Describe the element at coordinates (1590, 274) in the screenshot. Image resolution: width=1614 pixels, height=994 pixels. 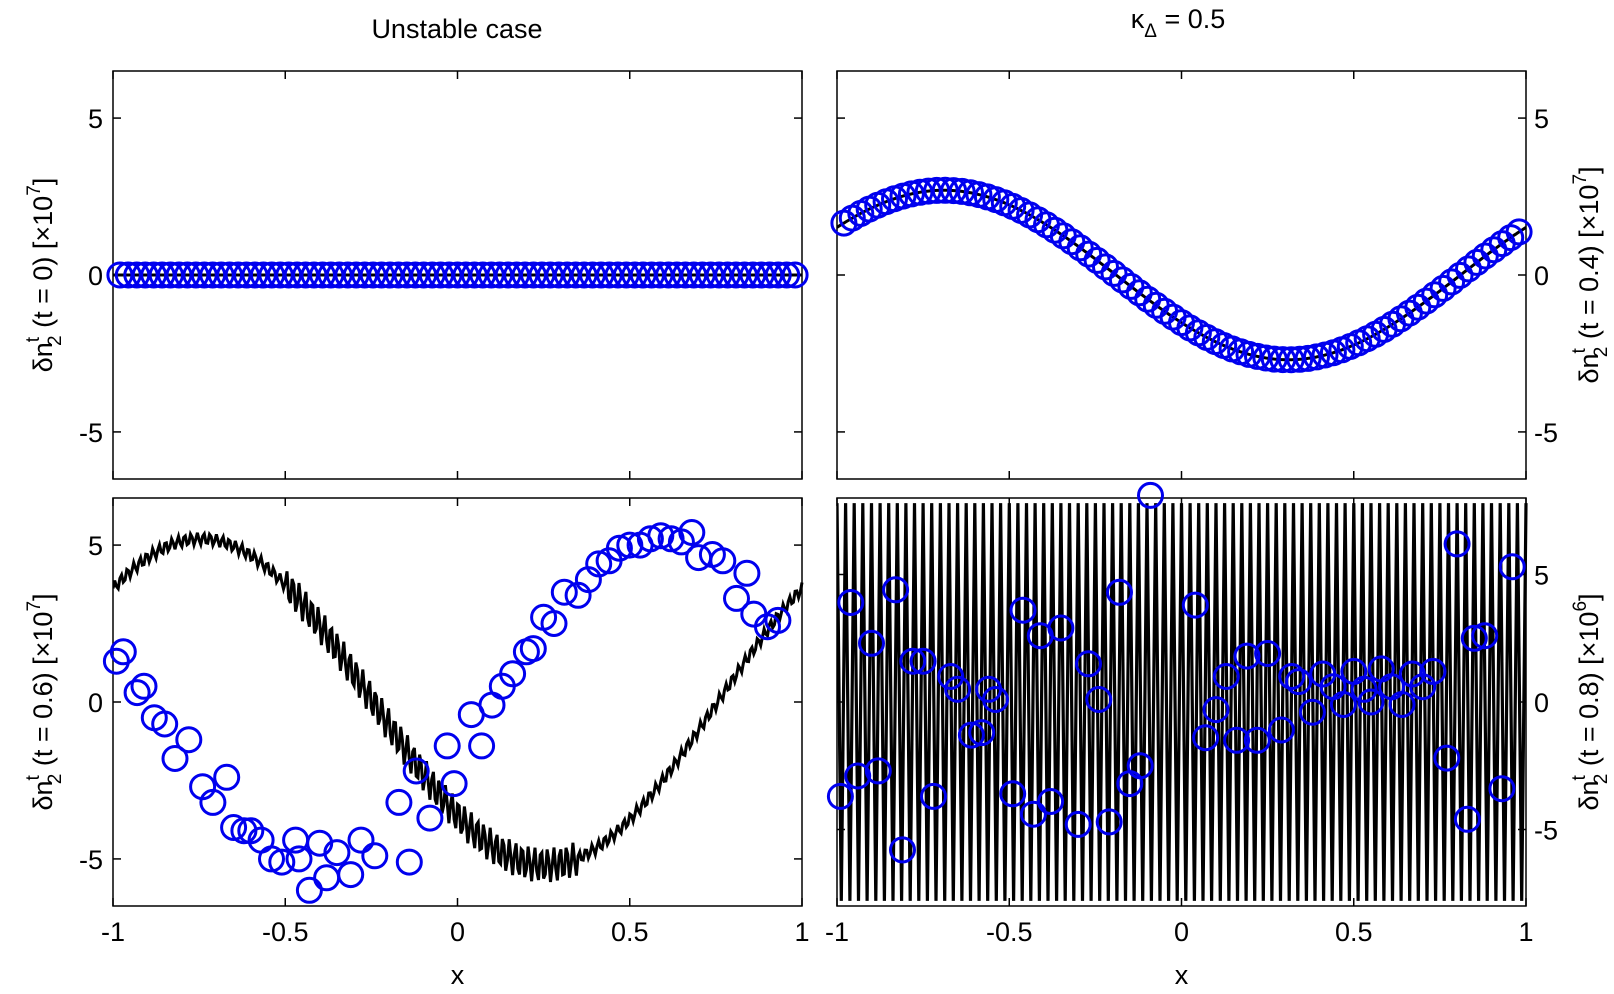
I see `y-axis-label: δnt2 (t = 0.4) [×107]` at that location.